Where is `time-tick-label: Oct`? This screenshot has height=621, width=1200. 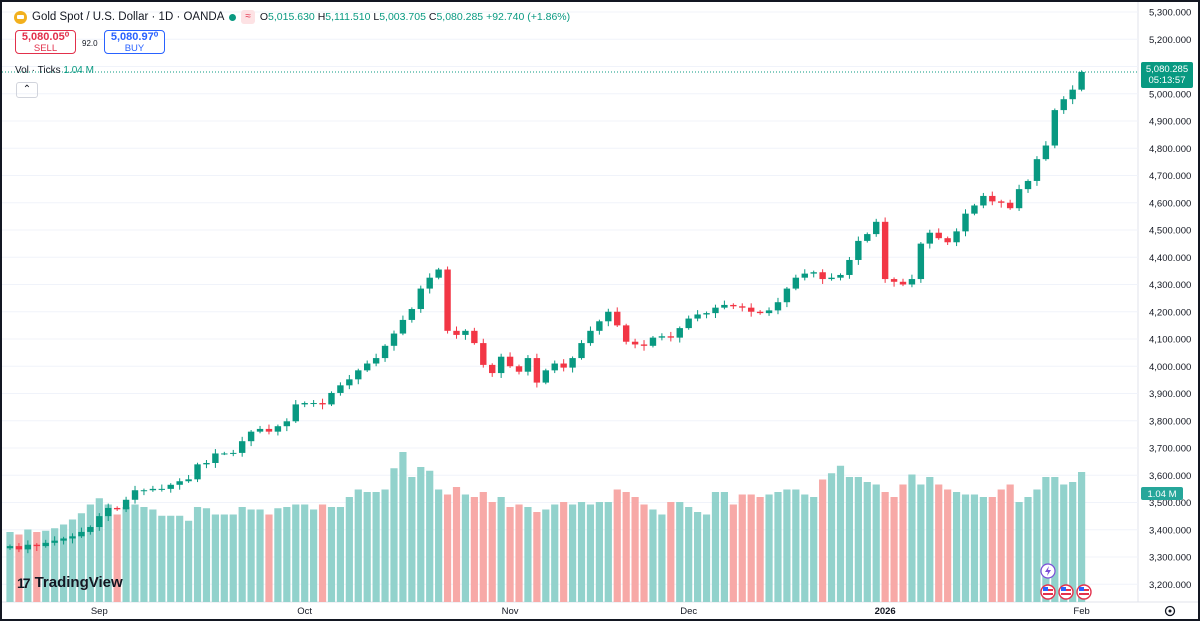 time-tick-label: Oct is located at coordinates (304, 611).